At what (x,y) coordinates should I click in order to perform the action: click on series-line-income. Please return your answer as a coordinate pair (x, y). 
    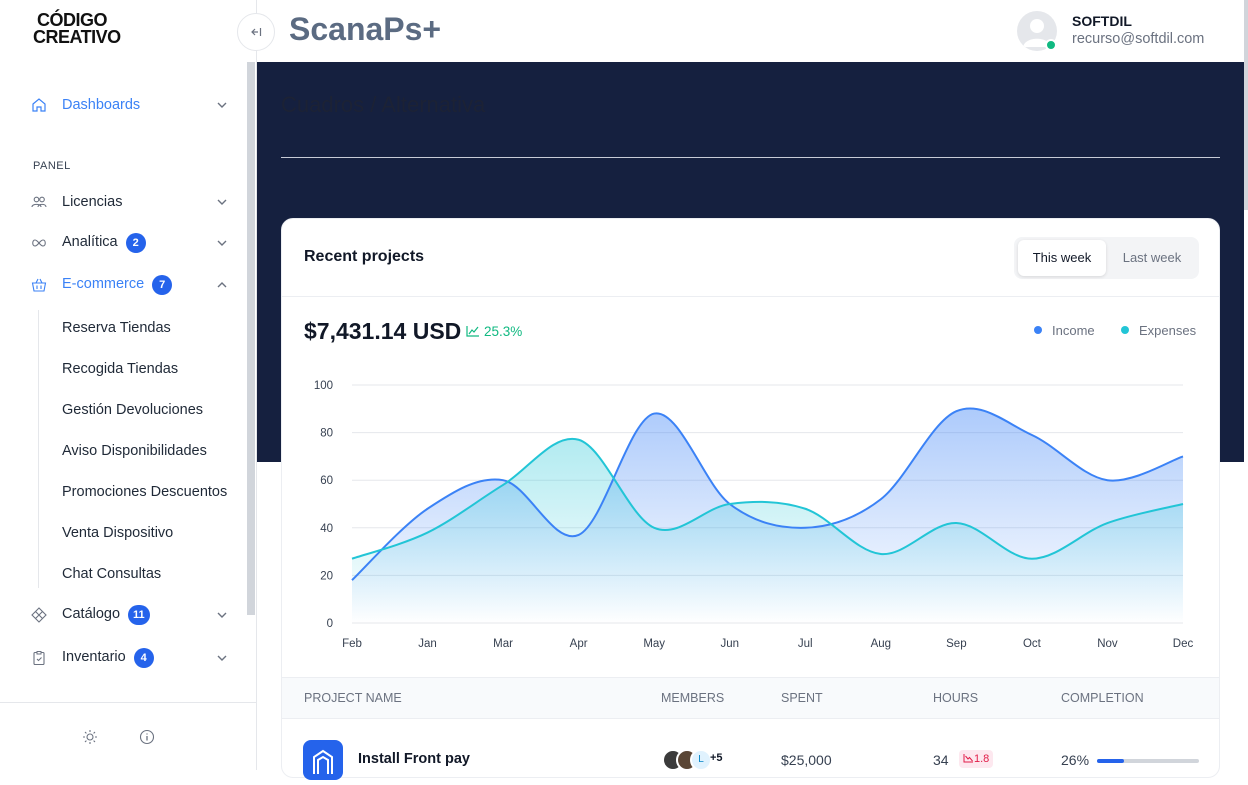
    Looking at the image, I should click on (767, 494).